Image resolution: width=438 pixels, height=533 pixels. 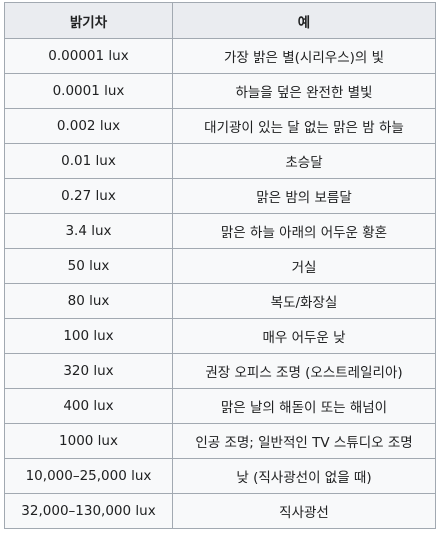 I want to click on table-header: 밝기차 예, so click(x=220, y=20).